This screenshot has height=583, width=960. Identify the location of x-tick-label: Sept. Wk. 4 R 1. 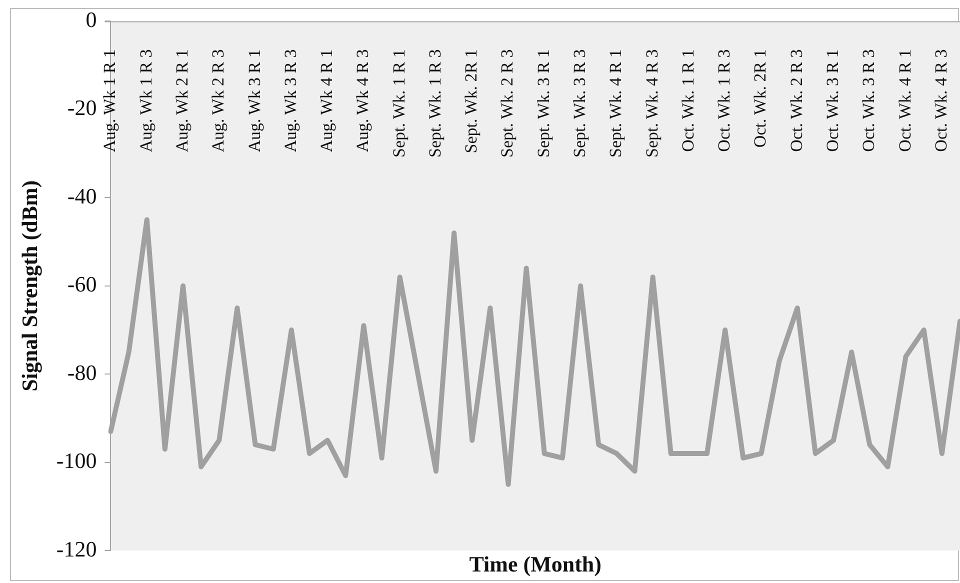
(616, 103).